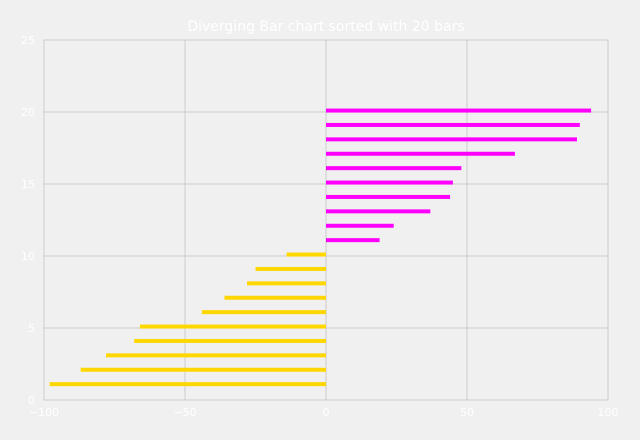  What do you see at coordinates (28, 112) in the screenshot?
I see `y-tick-label: 20` at bounding box center [28, 112].